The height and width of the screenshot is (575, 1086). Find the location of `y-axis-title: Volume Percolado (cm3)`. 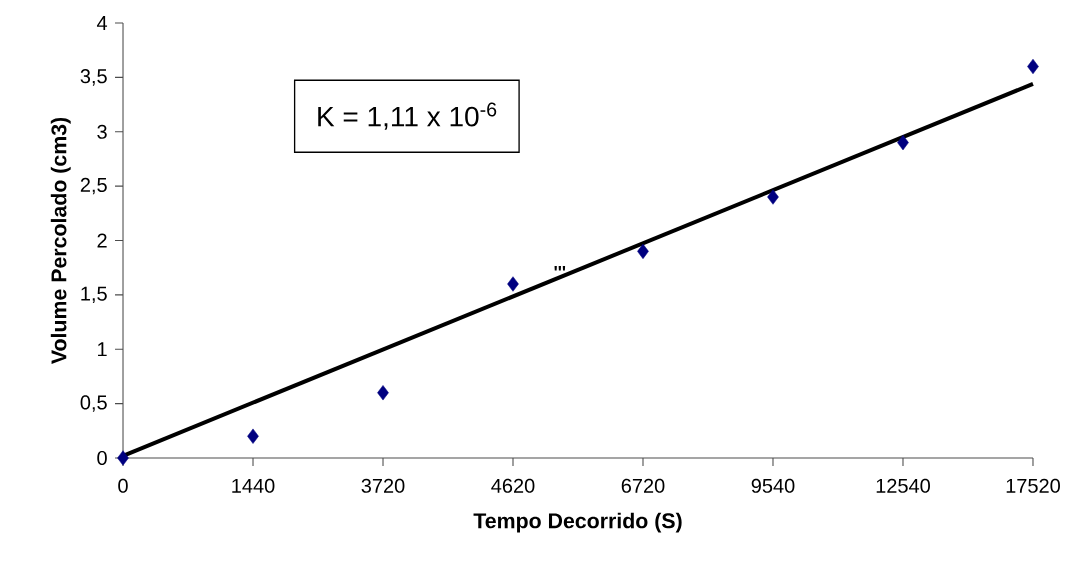

y-axis-title: Volume Percolado (cm3) is located at coordinates (60, 241).